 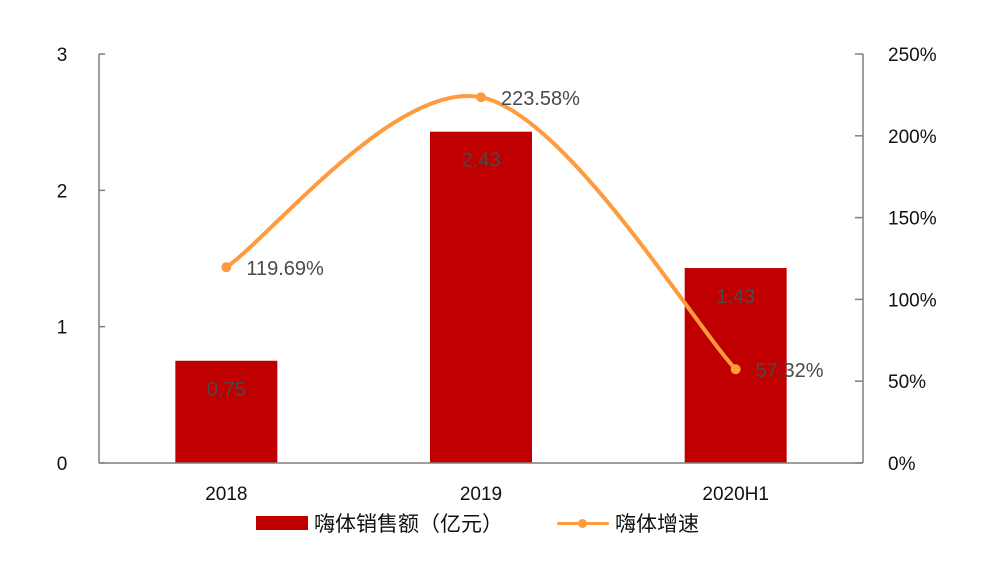 I want to click on x-tick-label: 2019, so click(x=481, y=494).